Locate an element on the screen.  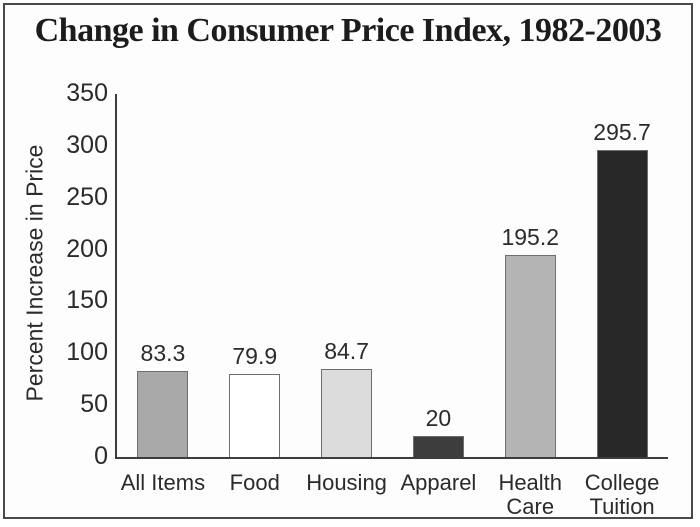
chart-bar-food is located at coordinates (254, 415).